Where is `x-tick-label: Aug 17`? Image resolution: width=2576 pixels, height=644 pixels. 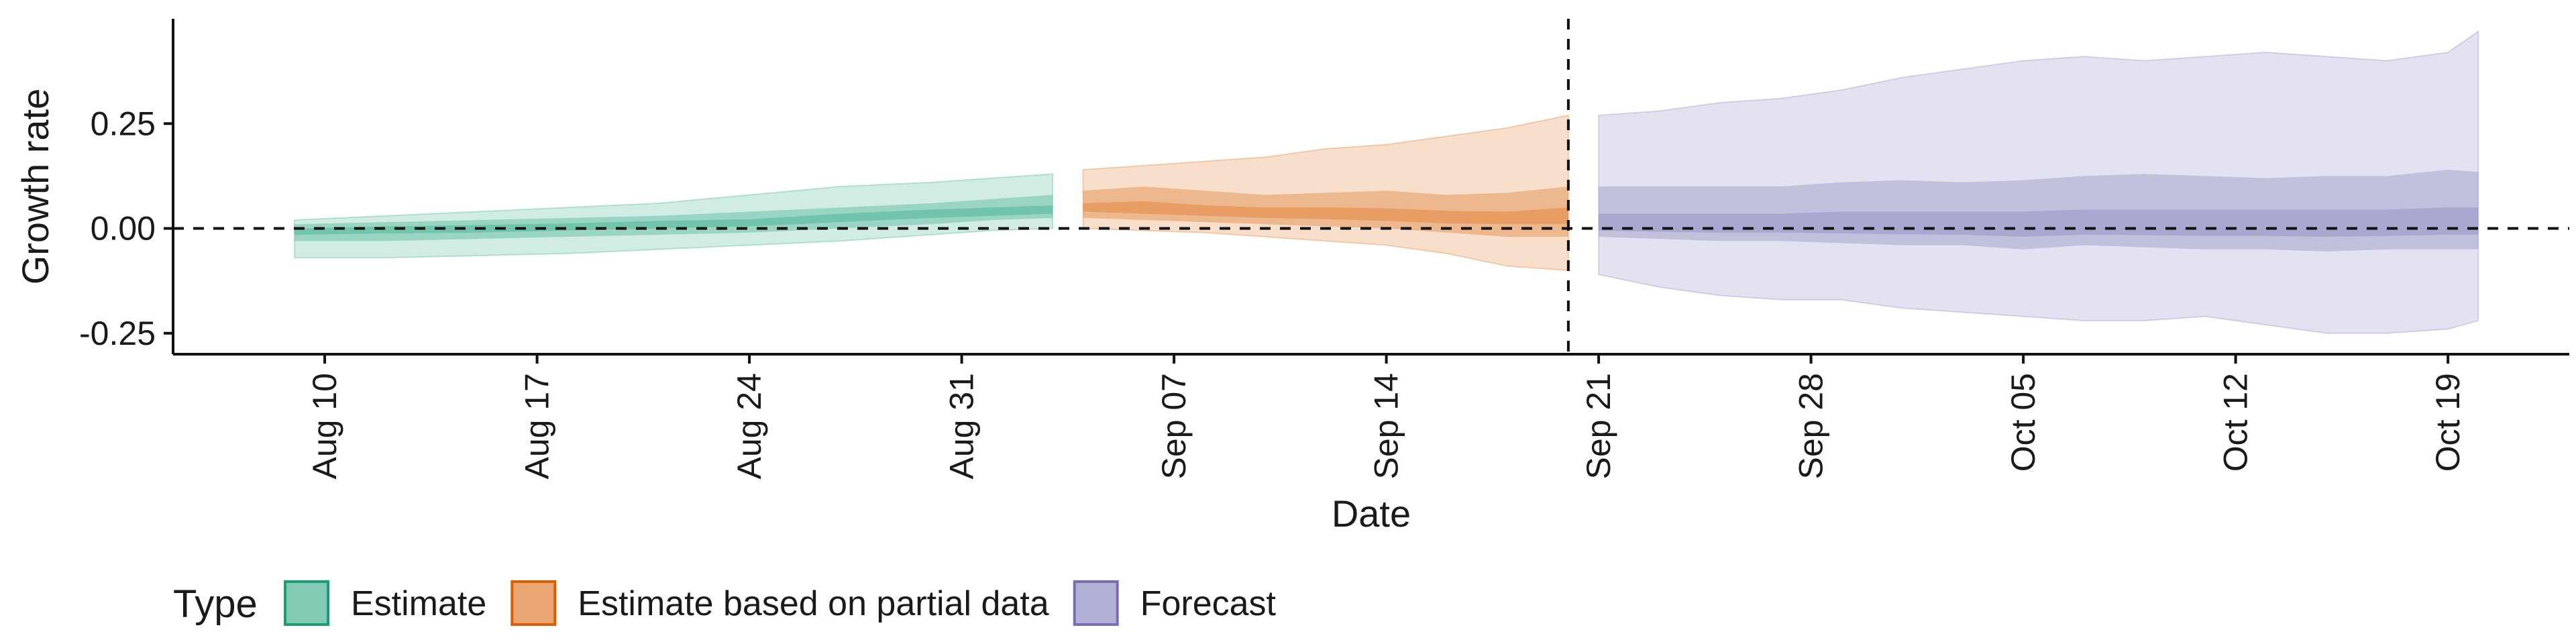 x-tick-label: Aug 17 is located at coordinates (537, 426).